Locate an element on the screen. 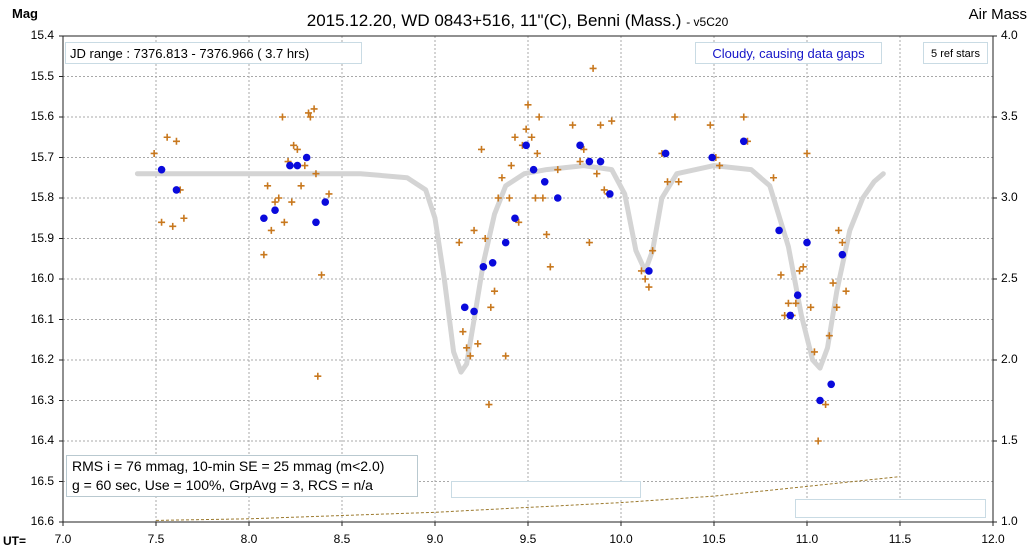 This screenshot has width=1035, height=556. y2-tick-label: 1.5 is located at coordinates (1009, 440).